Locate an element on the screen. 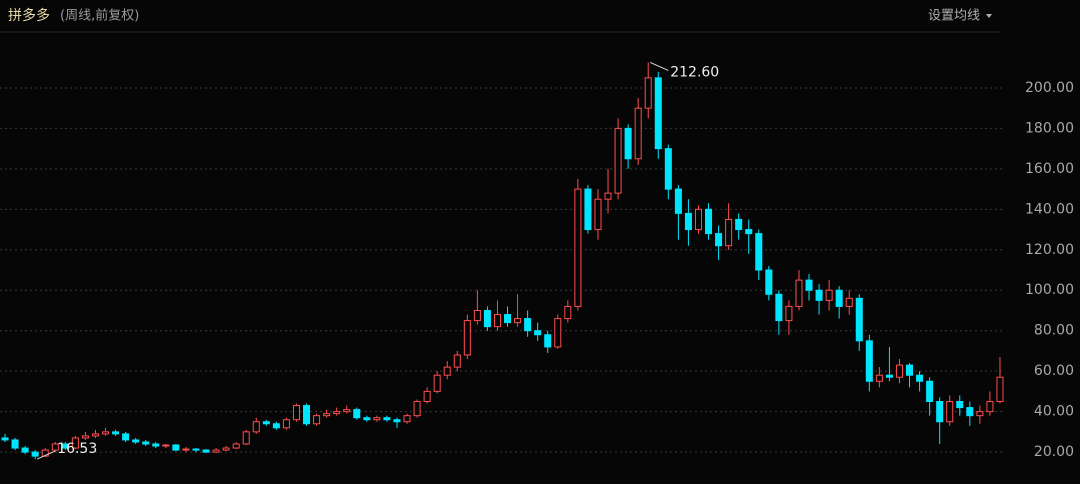 The image size is (1080, 484). dropdown-caret is located at coordinates (989, 16).